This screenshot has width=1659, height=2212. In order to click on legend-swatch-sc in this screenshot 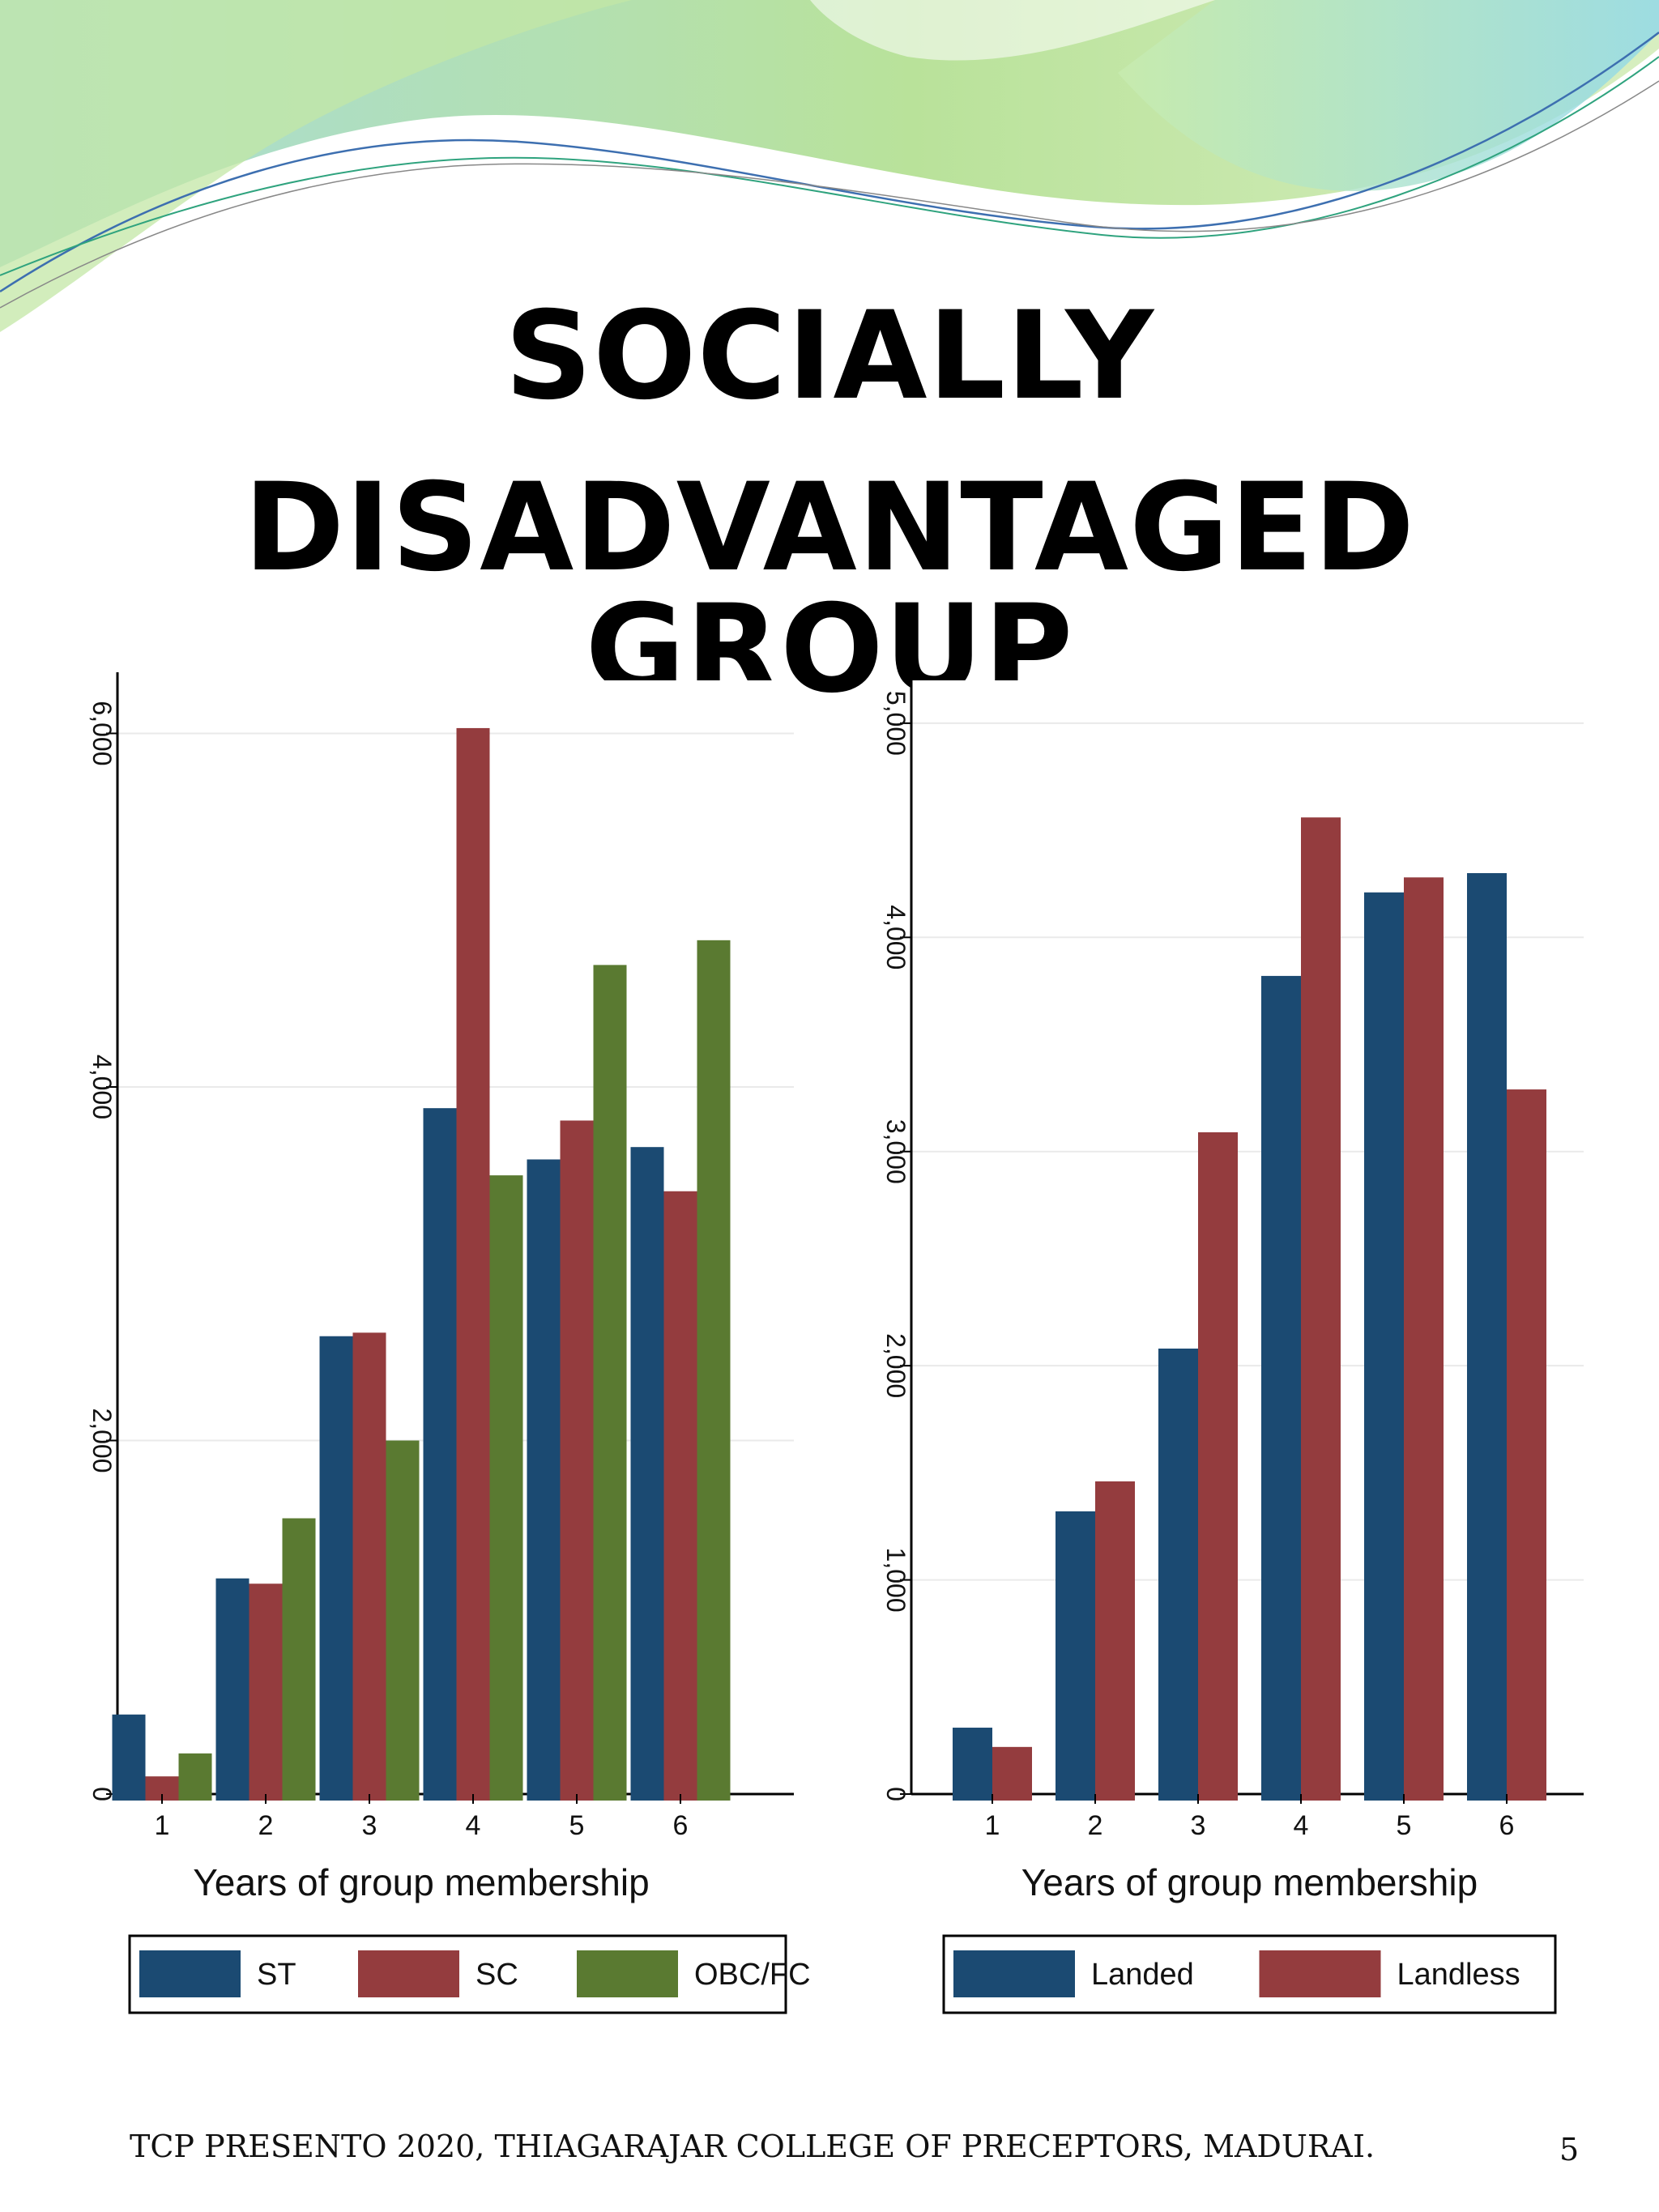, I will do `click(408, 1974)`.